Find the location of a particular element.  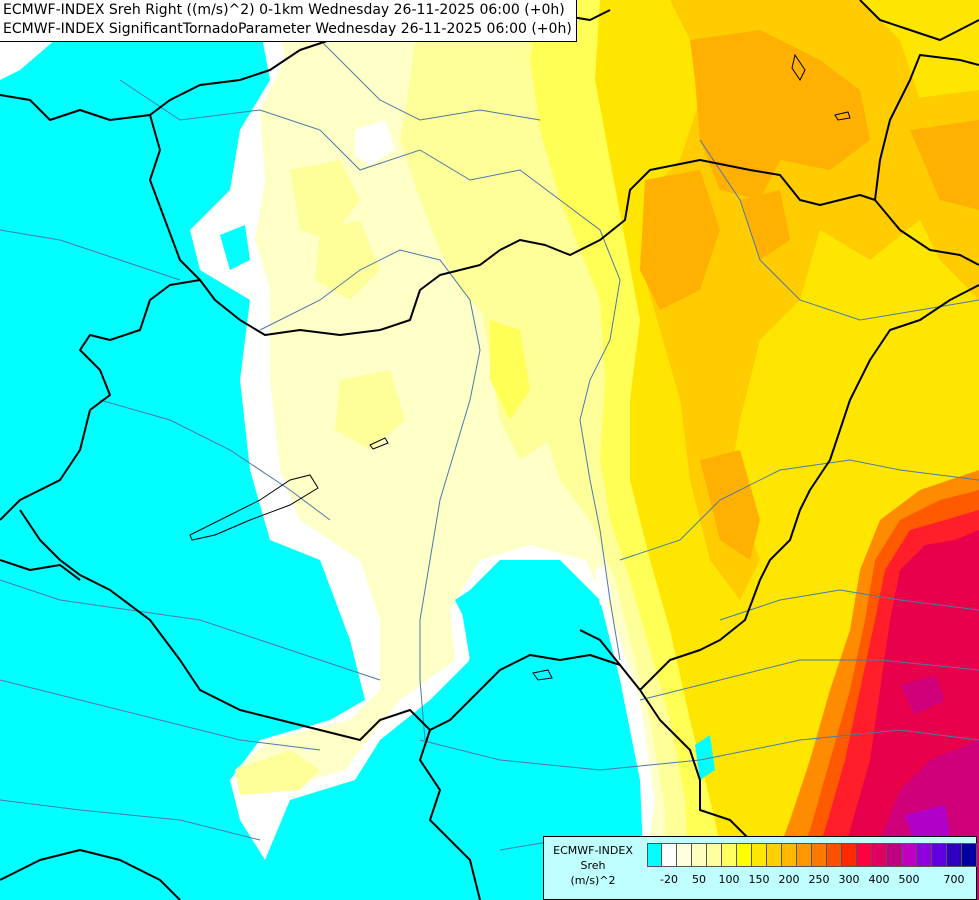

legend-title: ECMWF-INDEX Sreh (m/s)^2 is located at coordinates (593, 865).